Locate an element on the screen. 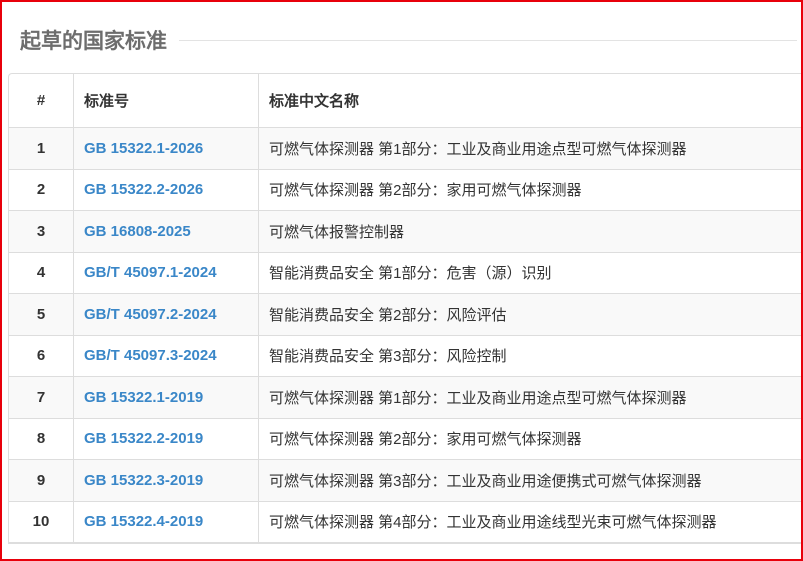 The height and width of the screenshot is (561, 803). code-cell: GB 15322.3-2019 is located at coordinates (166, 481).